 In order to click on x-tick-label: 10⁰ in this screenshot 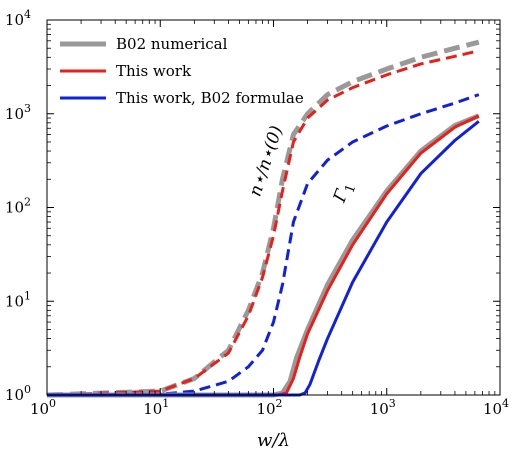, I will do `click(43, 407)`.